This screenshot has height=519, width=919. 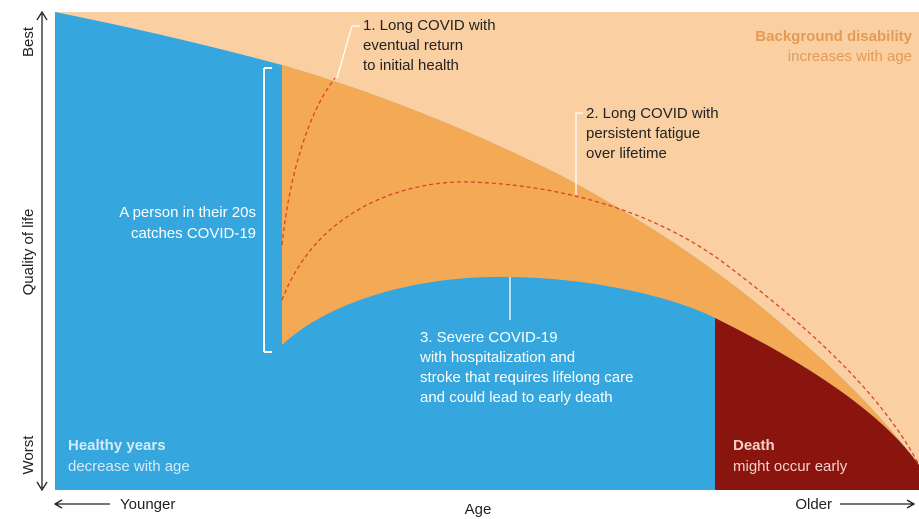 I want to click on y-bottom-label: Worst, so click(x=28, y=455).